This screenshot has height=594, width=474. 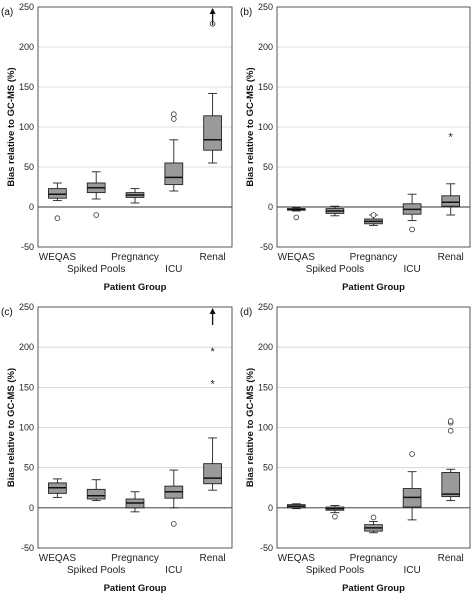 I want to click on panel-label: (d), so click(x=246, y=312).